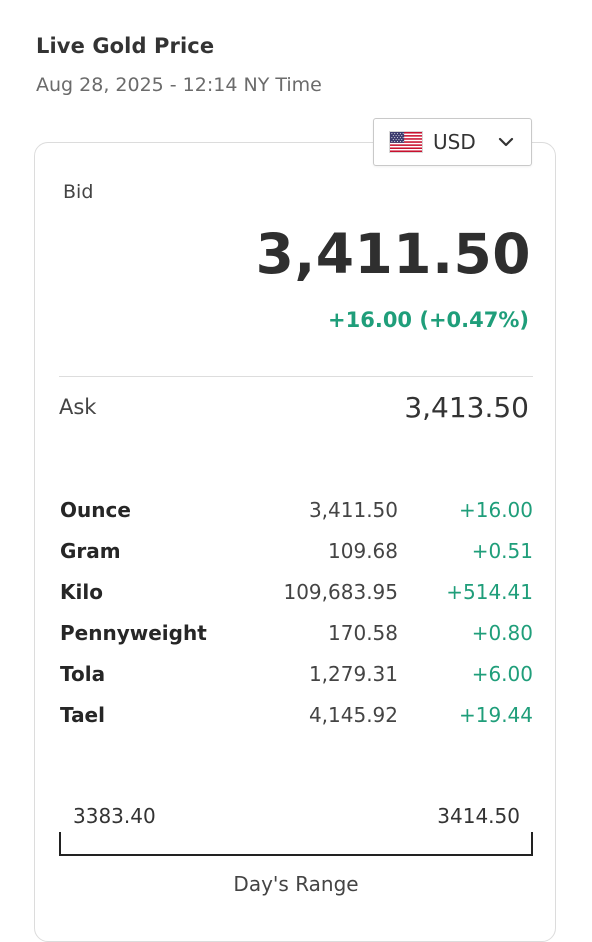 The width and height of the screenshot is (592, 942). I want to click on weight-unit: Ounce, so click(95, 510).